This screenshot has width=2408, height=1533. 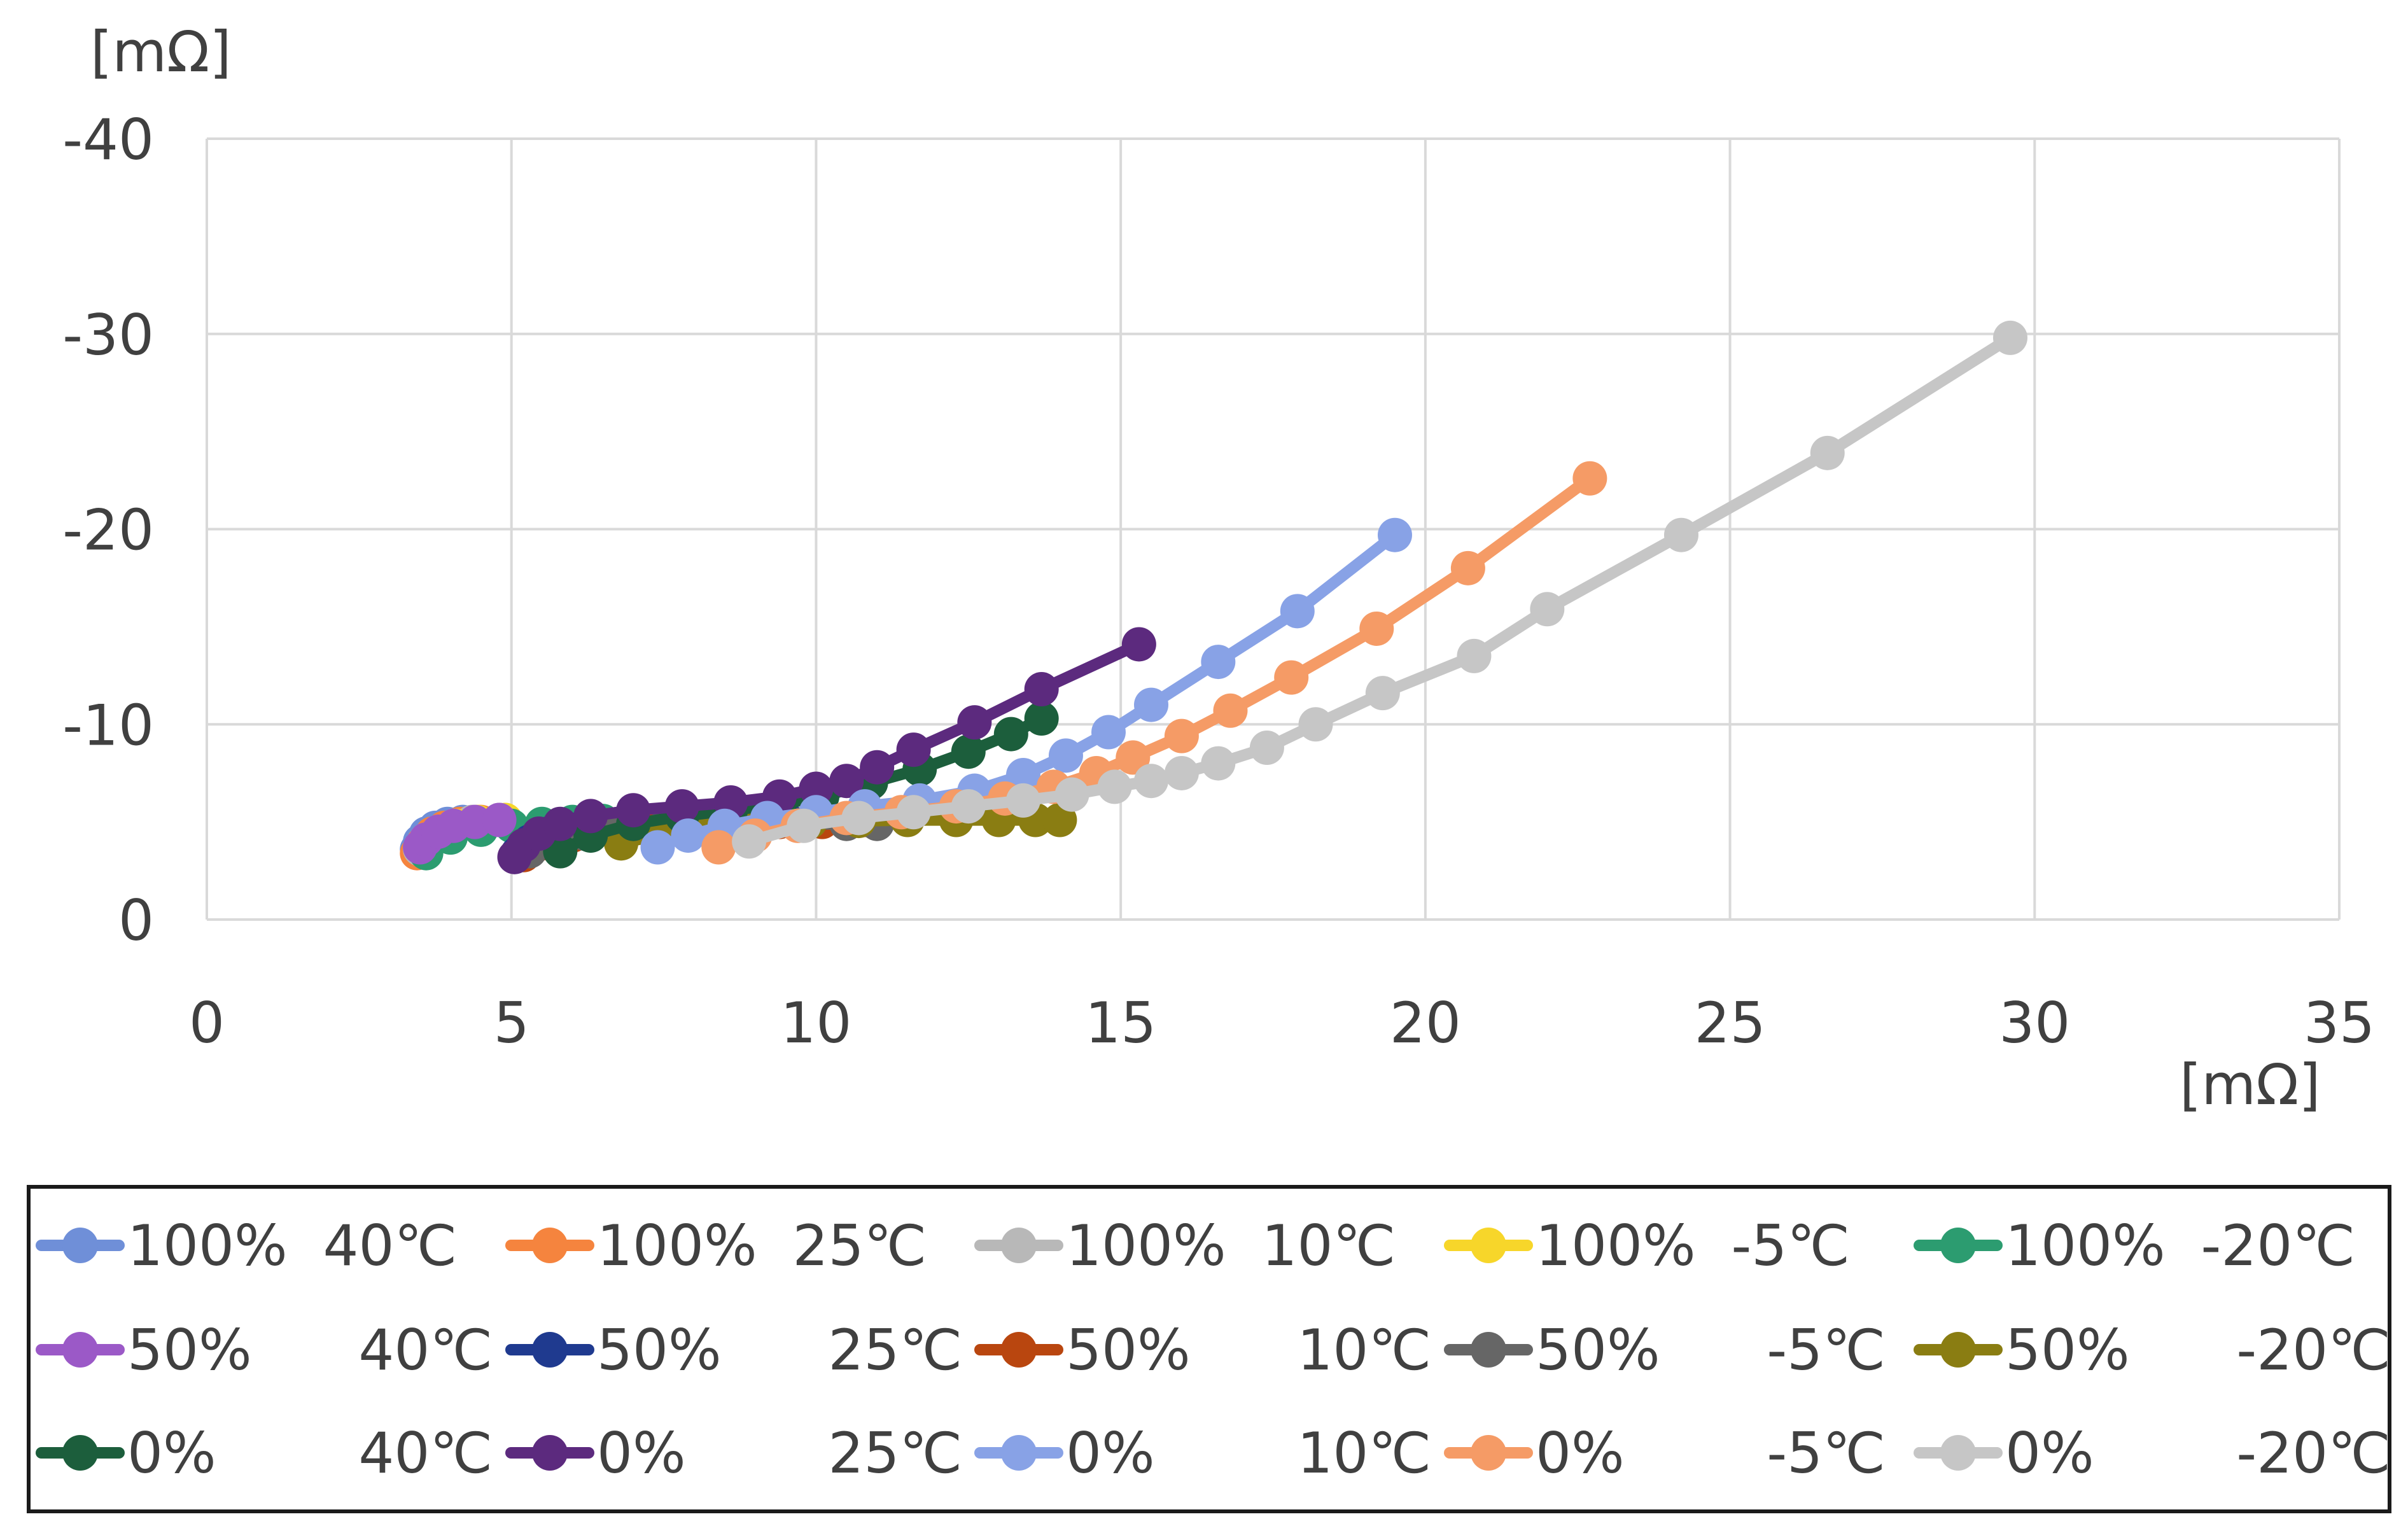 What do you see at coordinates (108, 335) in the screenshot?
I see `y-tick-label: -30` at bounding box center [108, 335].